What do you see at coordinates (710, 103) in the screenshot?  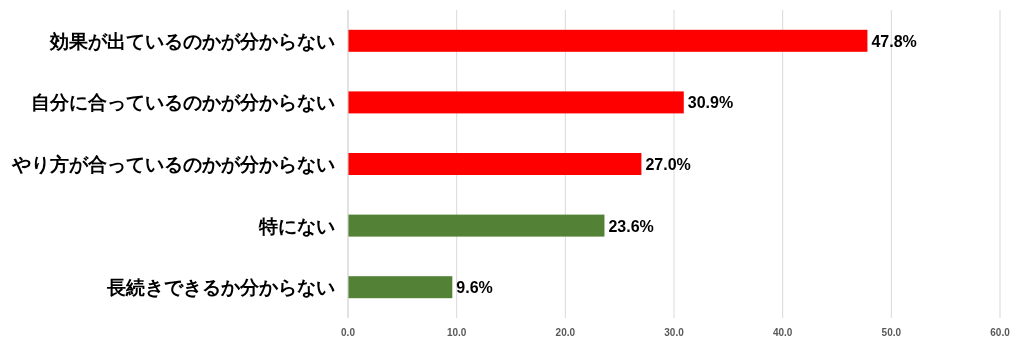 I see `data-label: 30.9%` at bounding box center [710, 103].